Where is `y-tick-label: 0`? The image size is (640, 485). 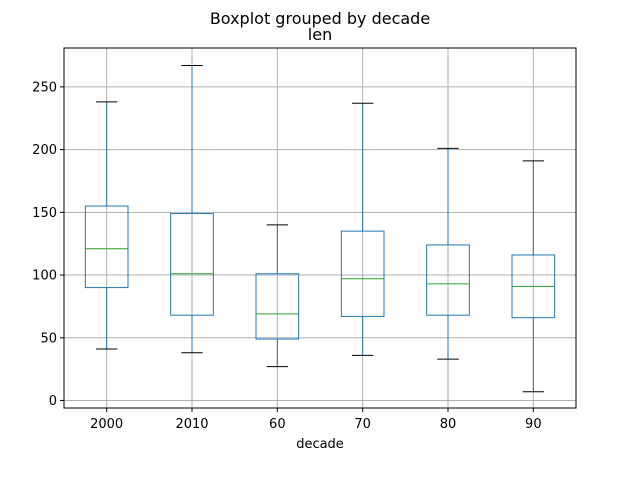 y-tick-label: 0 is located at coordinates (53, 401).